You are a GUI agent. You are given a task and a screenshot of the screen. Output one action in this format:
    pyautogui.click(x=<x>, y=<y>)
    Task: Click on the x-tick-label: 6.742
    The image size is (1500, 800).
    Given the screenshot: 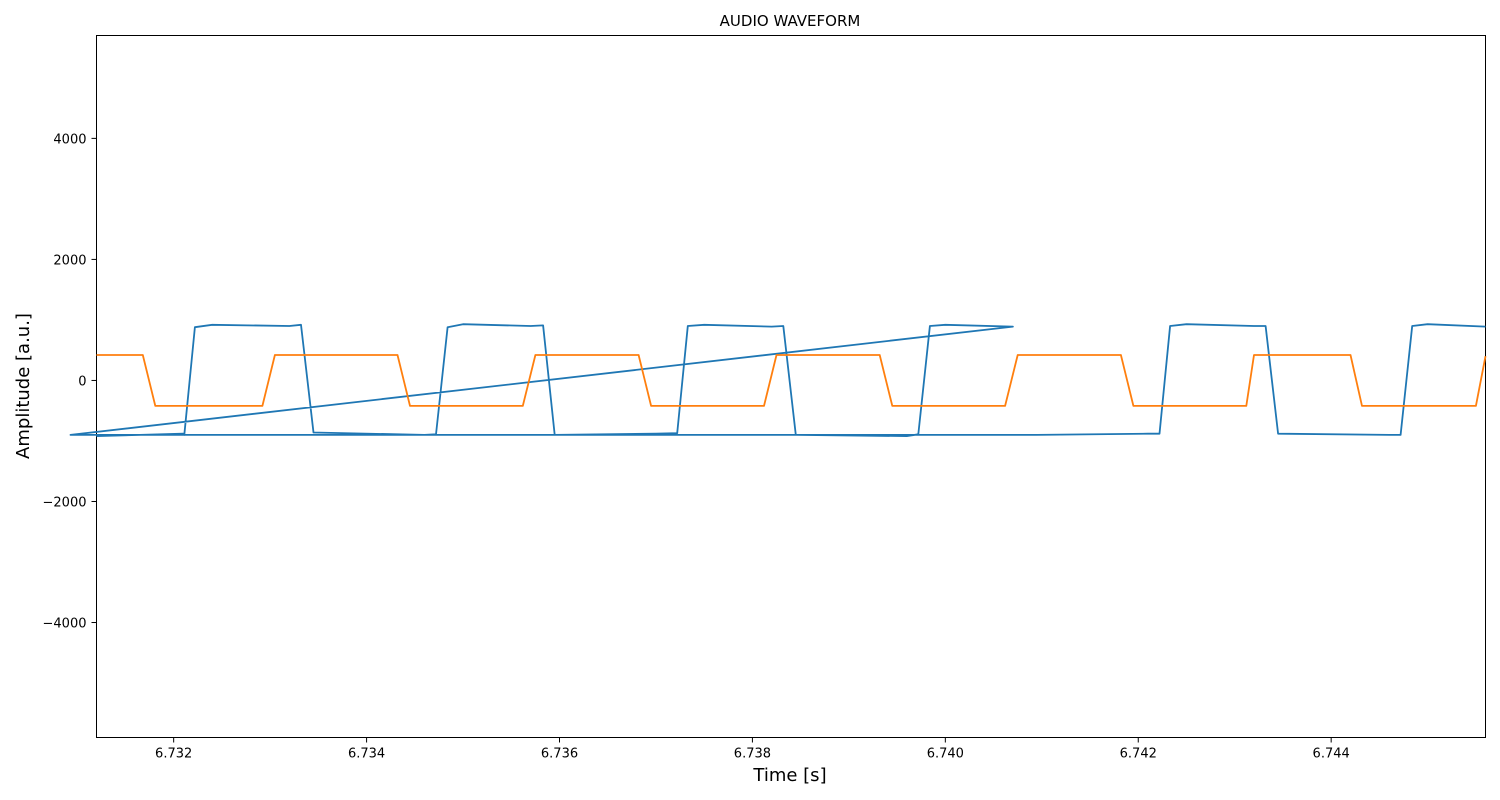 What is the action you would take?
    pyautogui.click(x=1138, y=754)
    